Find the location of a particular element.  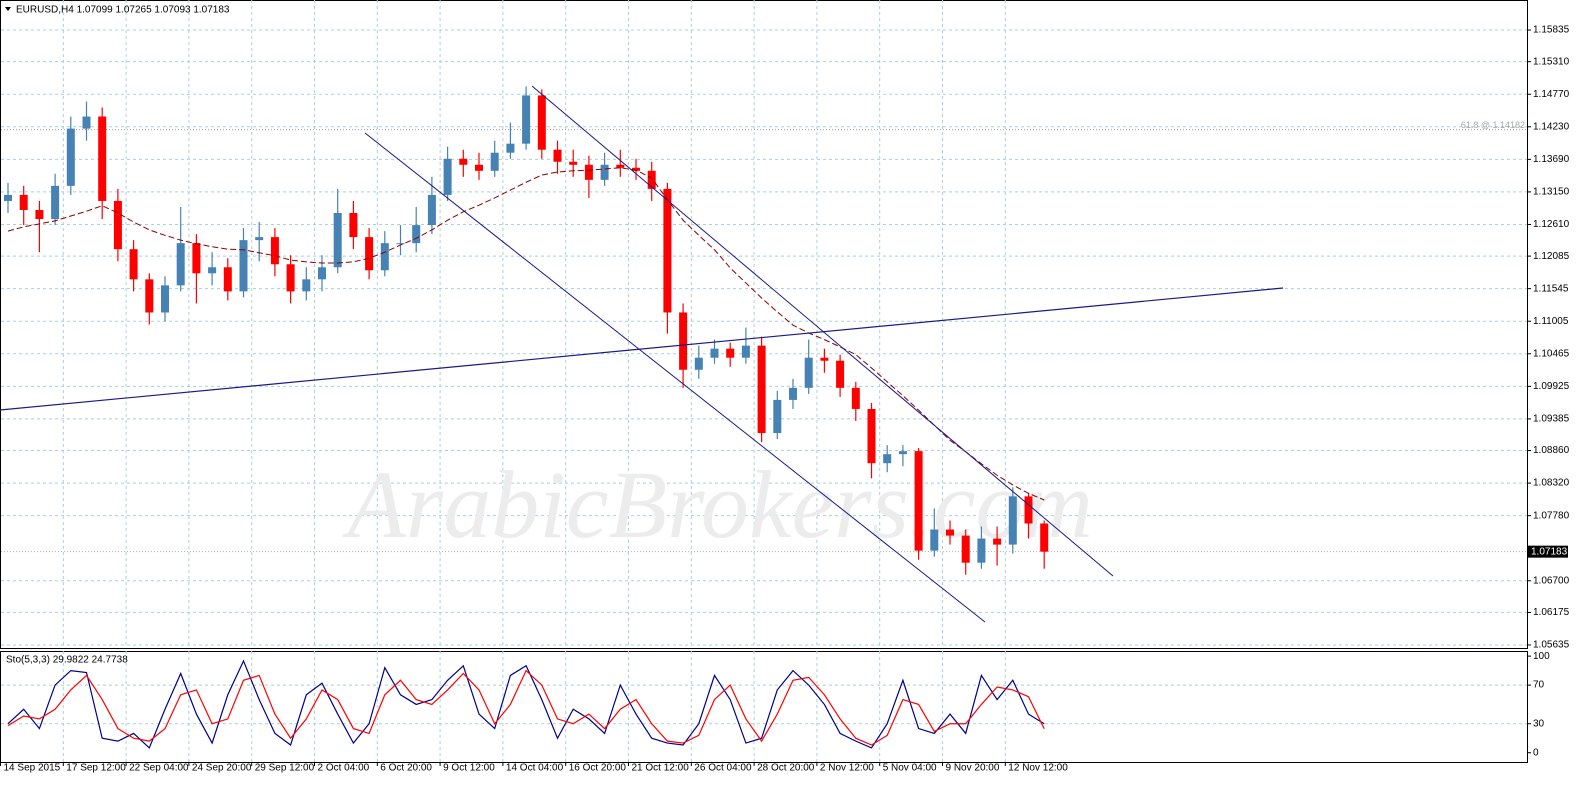

y-tick-label: 1.10465 is located at coordinates (1551, 353).